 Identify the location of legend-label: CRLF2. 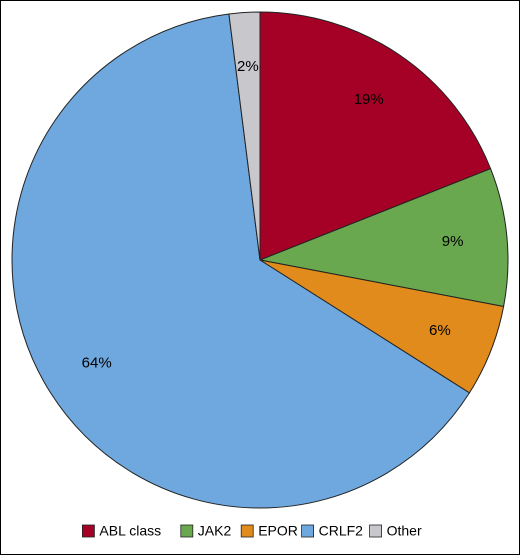
(341, 531).